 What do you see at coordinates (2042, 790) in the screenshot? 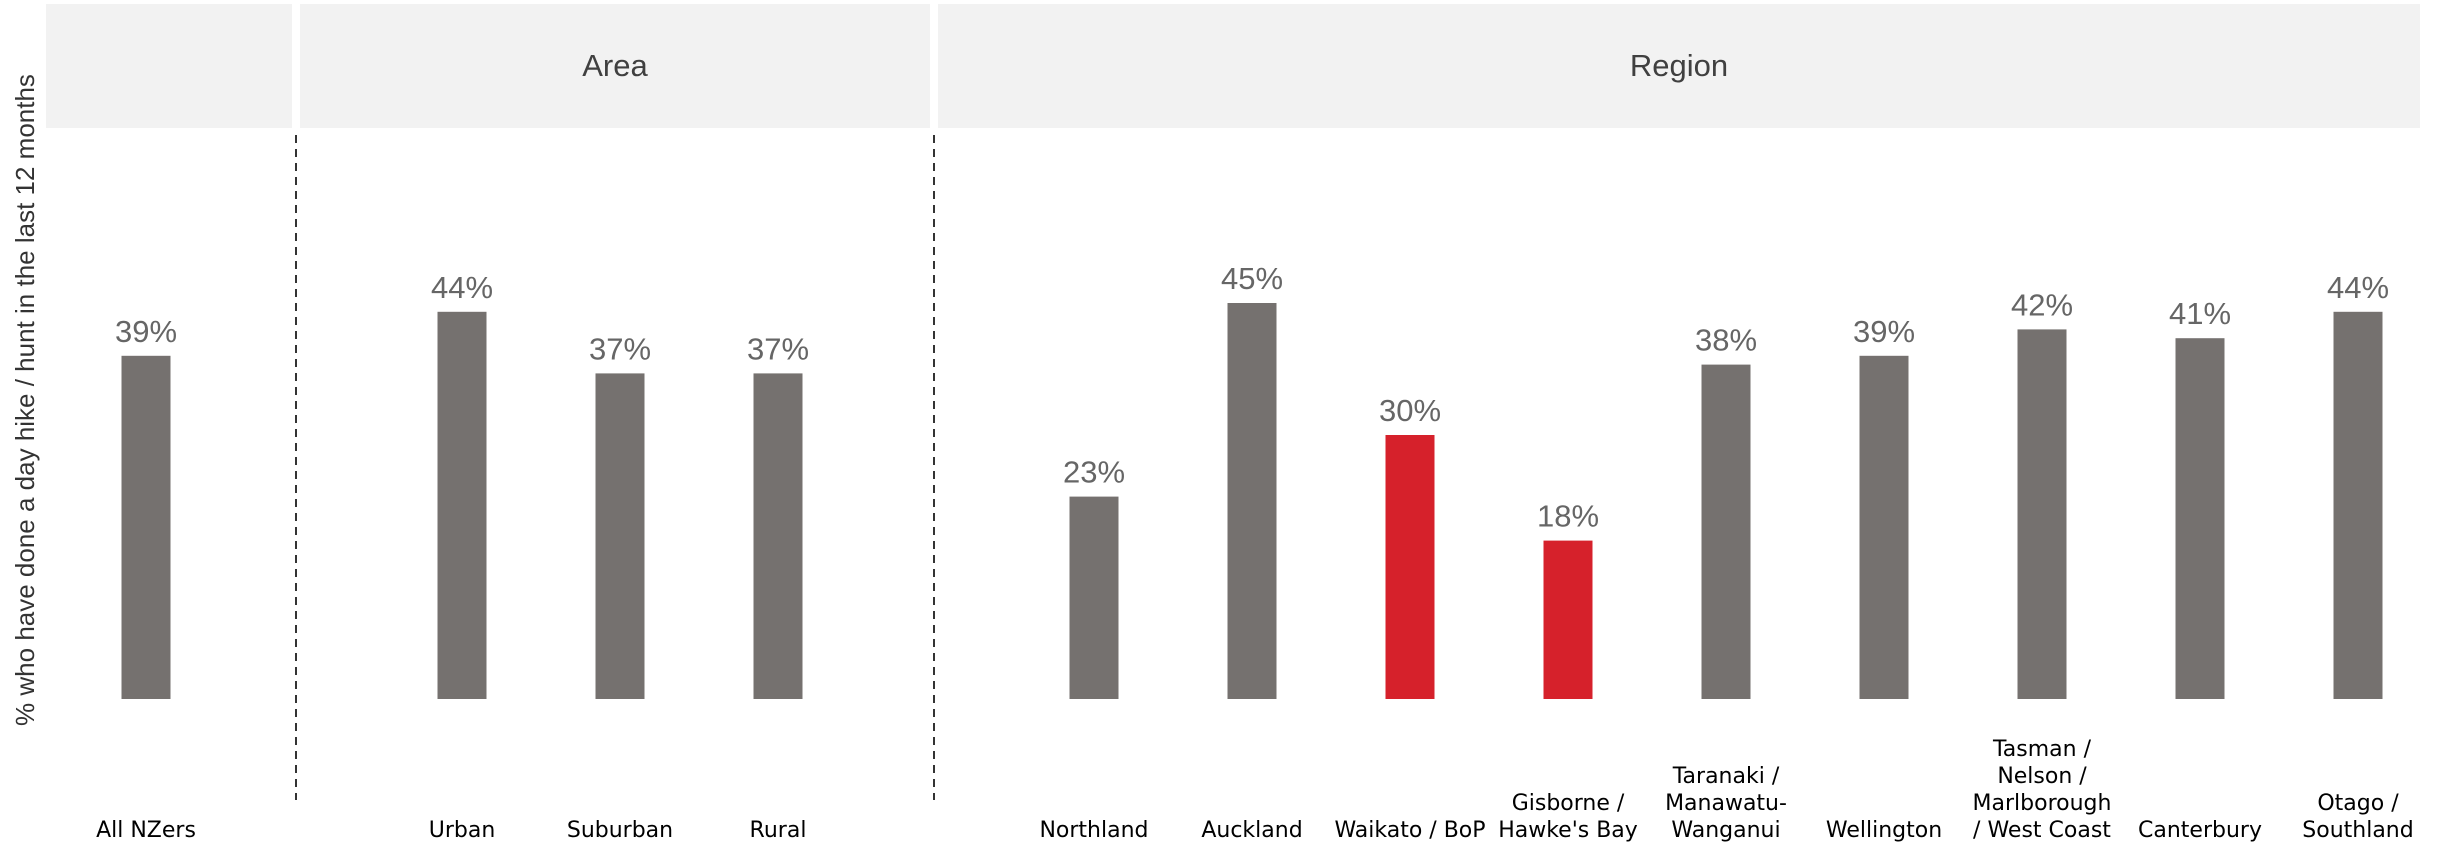
I see `category-label: Tasman / Nelson / Marlborough / West Coast` at bounding box center [2042, 790].